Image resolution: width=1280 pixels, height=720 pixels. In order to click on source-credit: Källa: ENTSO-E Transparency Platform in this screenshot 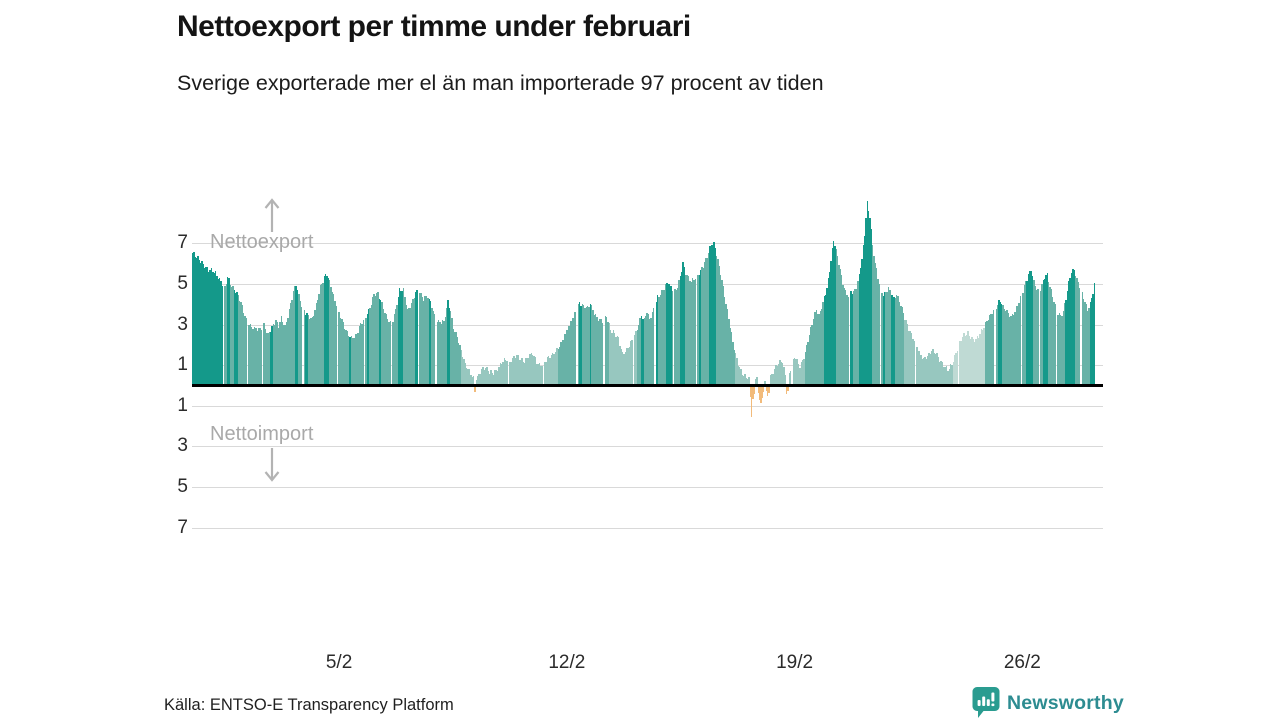, I will do `click(309, 705)`.